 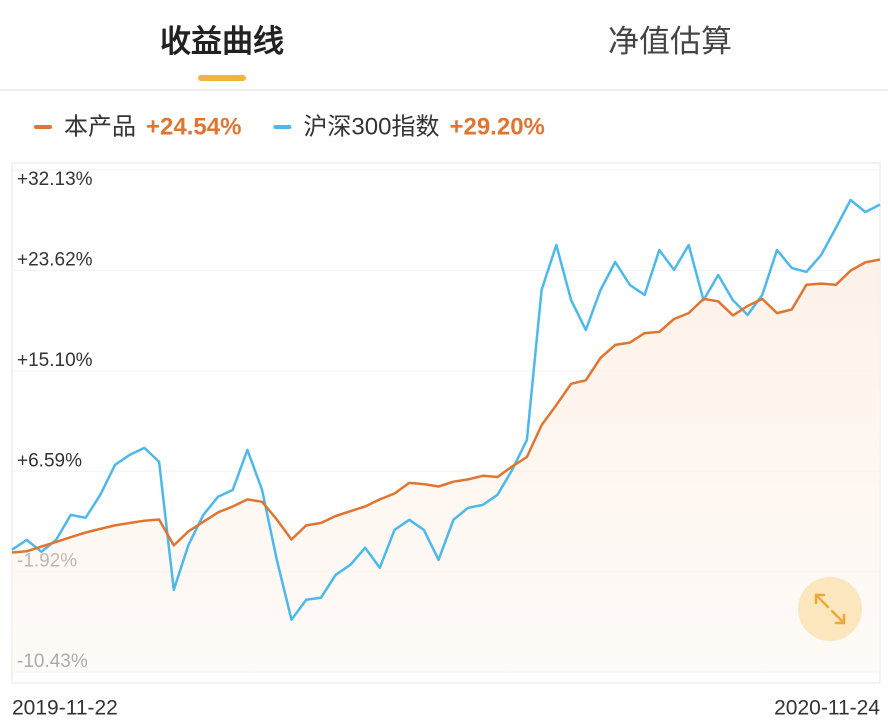 I want to click on expand-button, so click(x=830, y=609).